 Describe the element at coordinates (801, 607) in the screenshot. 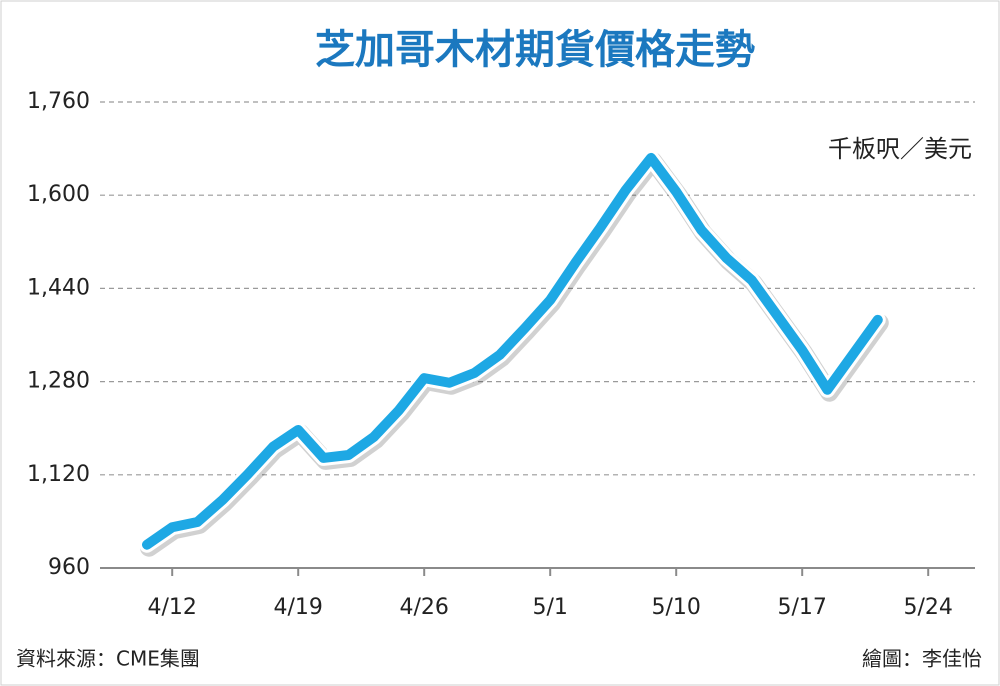

I see `x-tick-label: 5/17` at that location.